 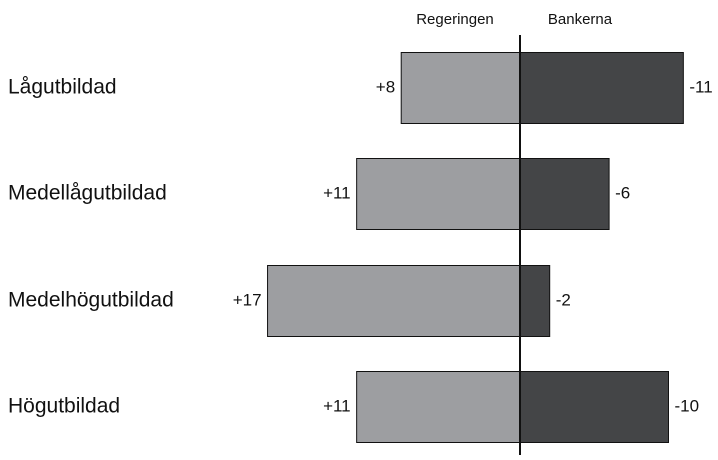 I want to click on category-label-medelhogutbildad: Medelhögutbildad, so click(x=91, y=300).